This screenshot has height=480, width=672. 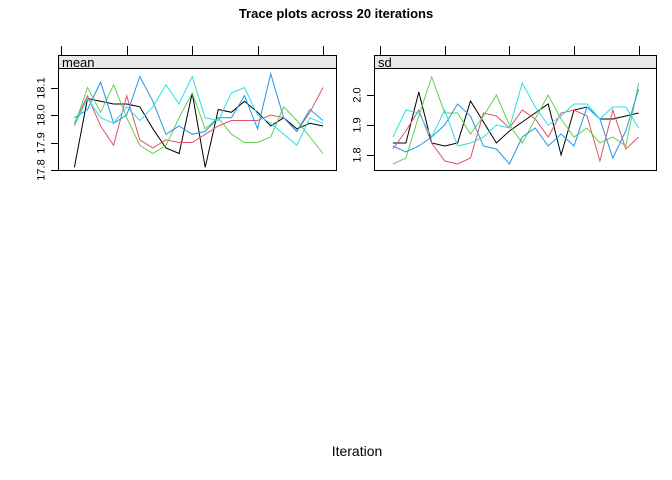 What do you see at coordinates (41, 88) in the screenshot?
I see `y-tick-label: 18.1` at bounding box center [41, 88].